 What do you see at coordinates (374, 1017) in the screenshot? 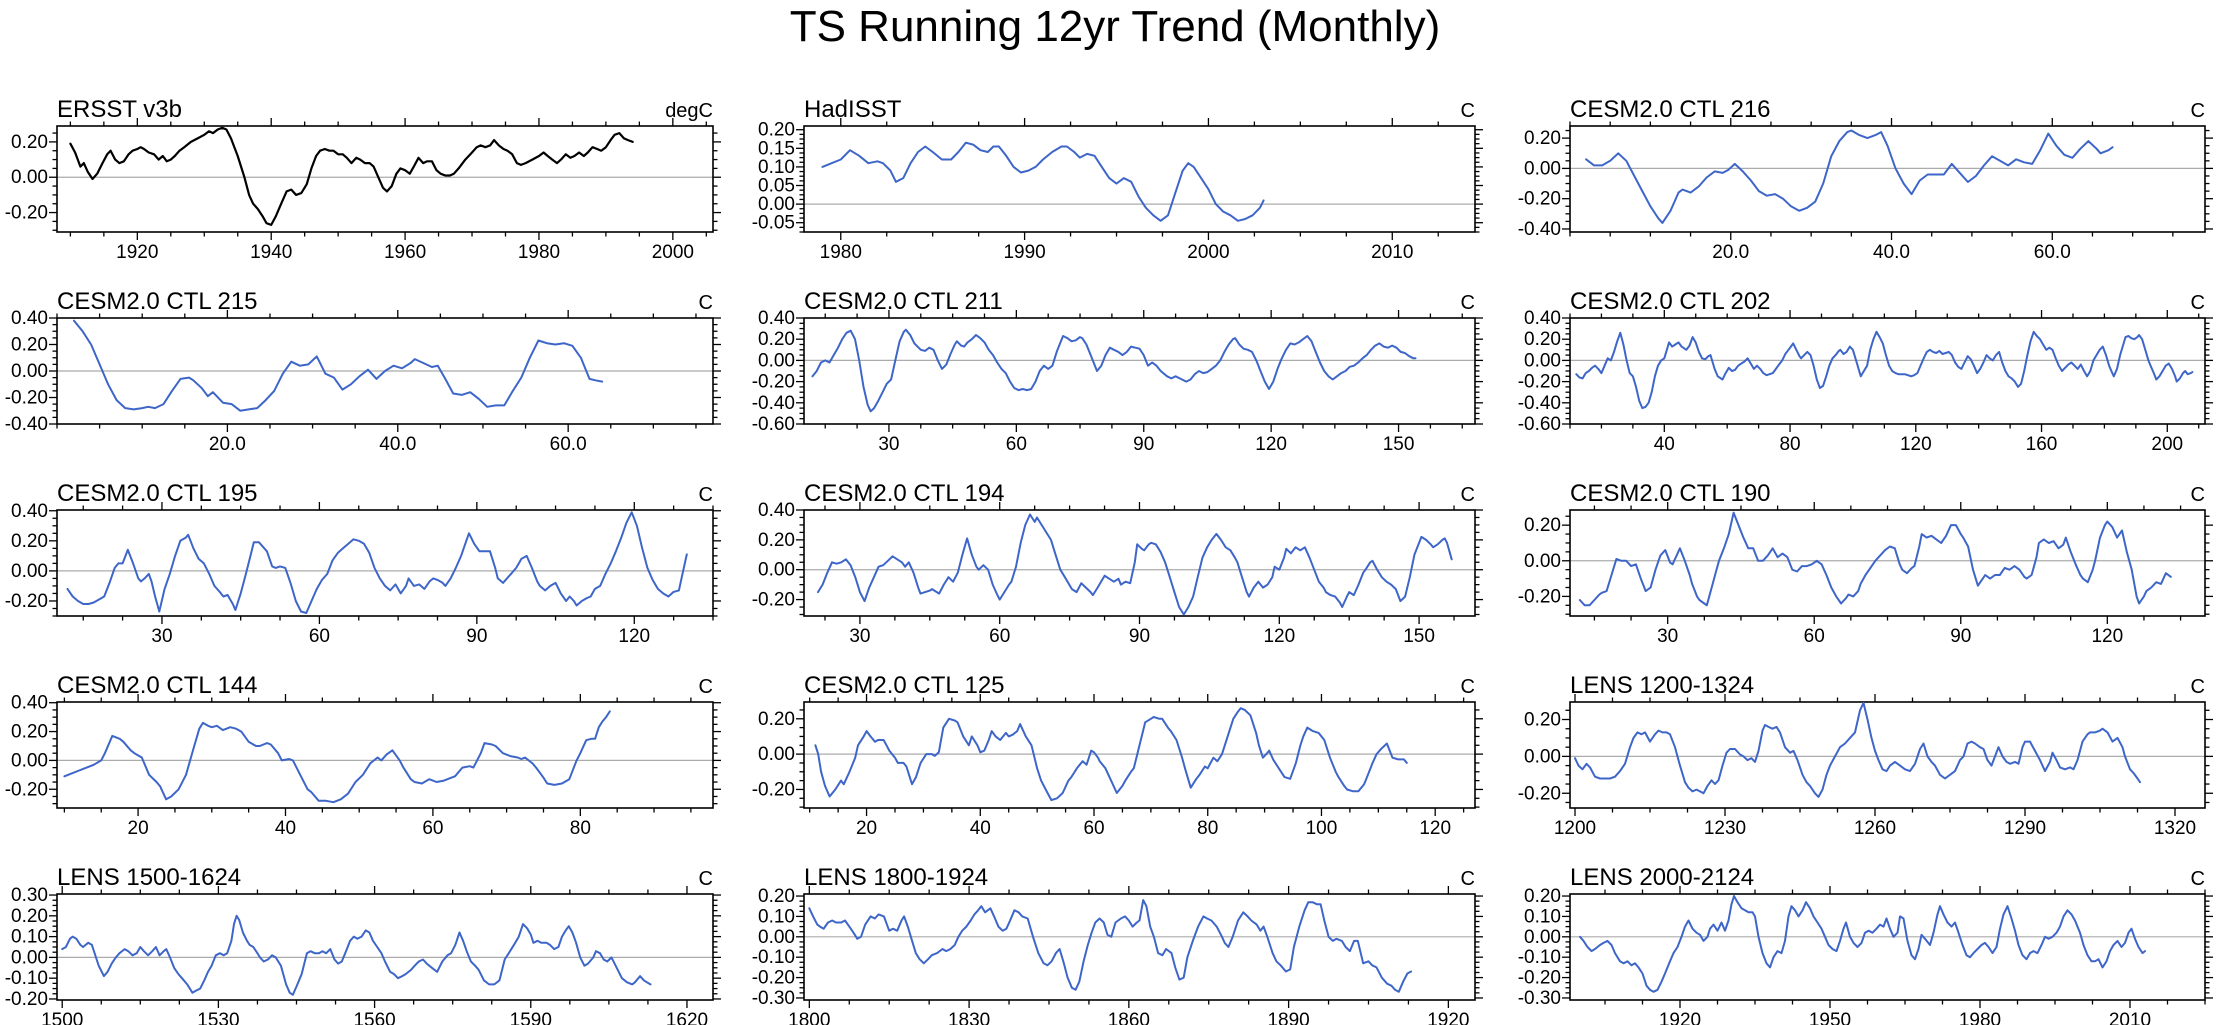
I see `x-tick-label: 1560` at bounding box center [374, 1017].